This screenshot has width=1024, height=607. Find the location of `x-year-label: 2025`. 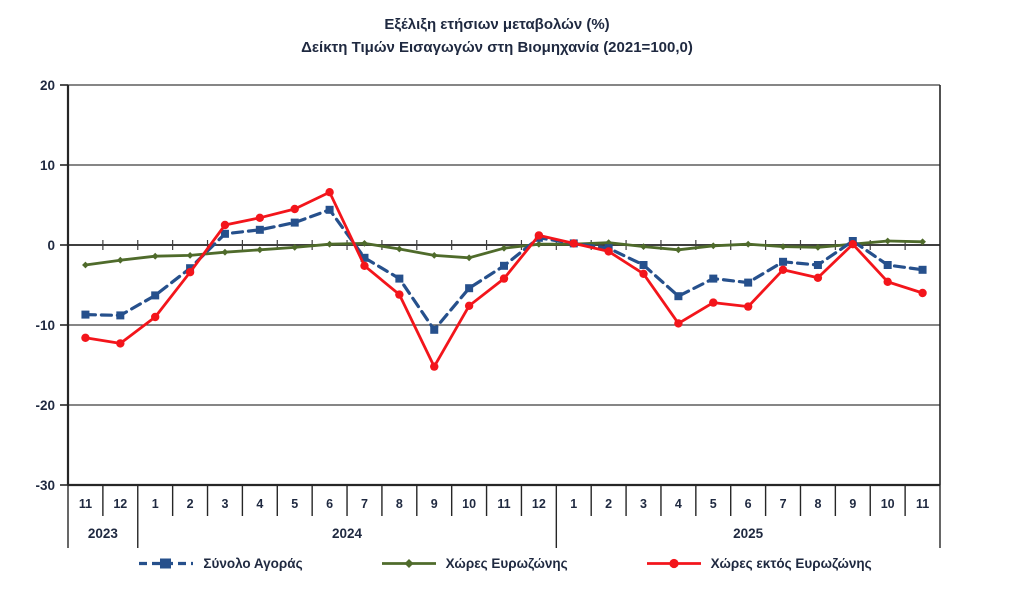

x-year-label: 2025 is located at coordinates (748, 533).